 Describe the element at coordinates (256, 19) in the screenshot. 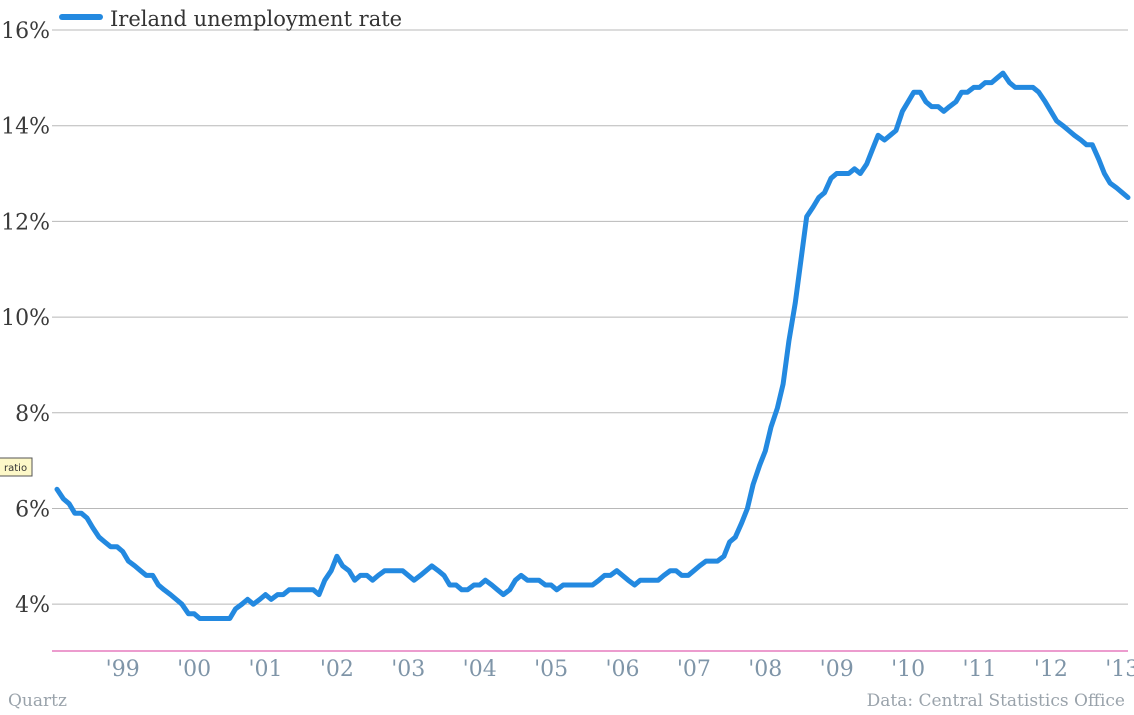

I see `legend-label: Ireland unemployment rate` at that location.